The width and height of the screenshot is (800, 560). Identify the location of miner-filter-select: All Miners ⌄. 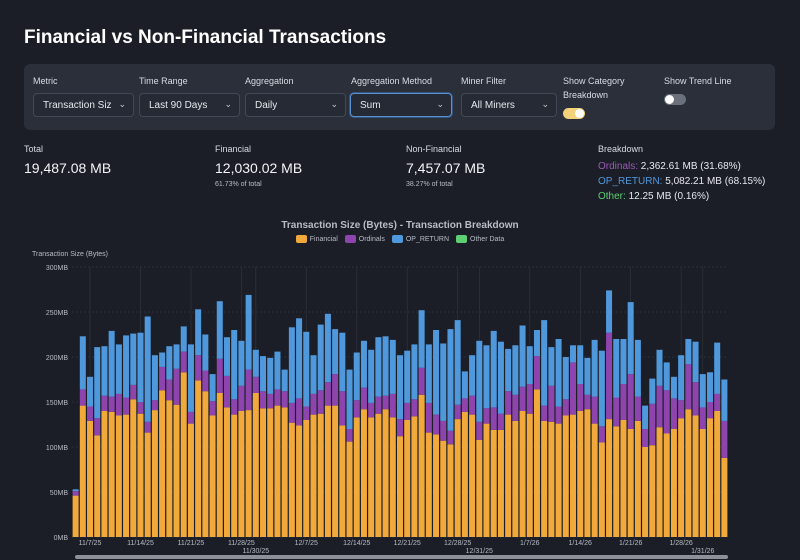
(509, 105).